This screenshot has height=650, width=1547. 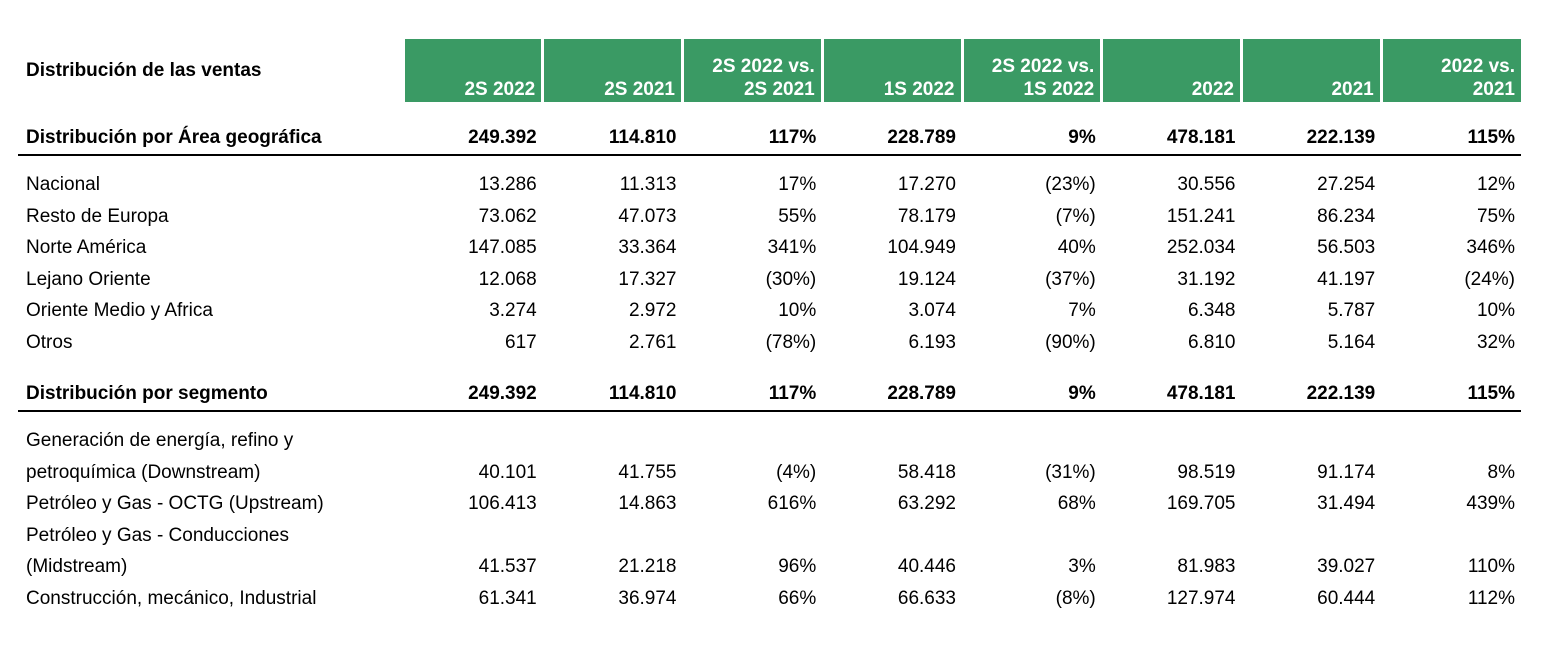 What do you see at coordinates (1346, 472) in the screenshot?
I see `row-value-cell: 91.174` at bounding box center [1346, 472].